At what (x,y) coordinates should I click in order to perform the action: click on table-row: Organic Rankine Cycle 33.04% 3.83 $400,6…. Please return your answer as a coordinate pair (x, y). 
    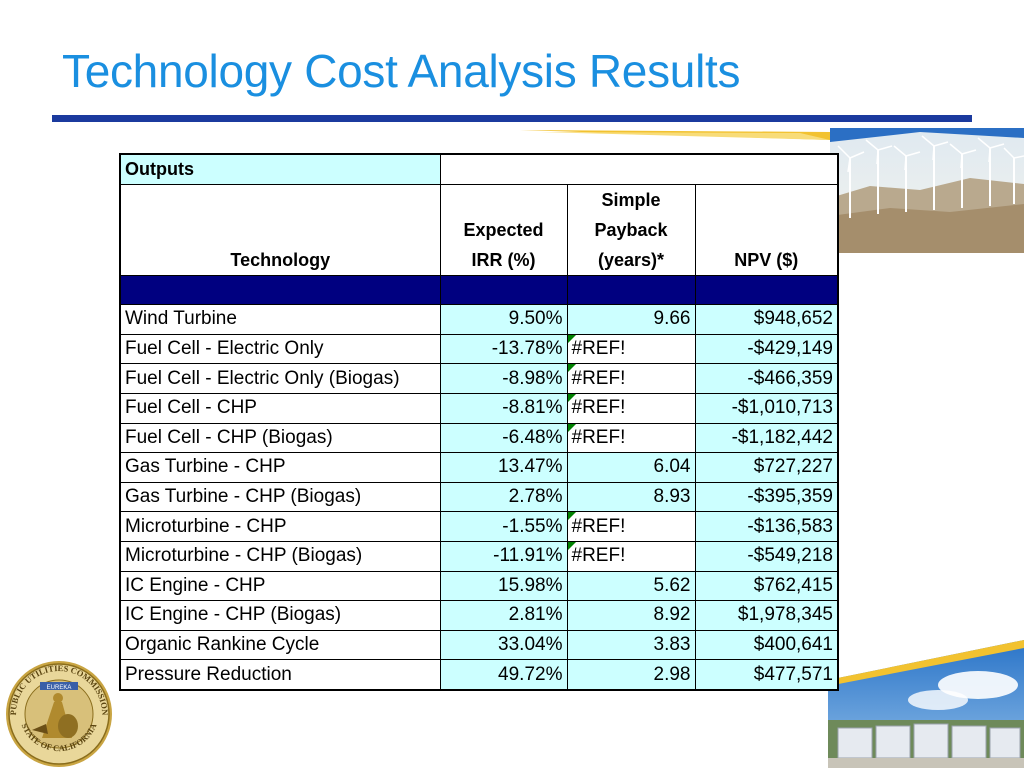
    Looking at the image, I should click on (479, 645).